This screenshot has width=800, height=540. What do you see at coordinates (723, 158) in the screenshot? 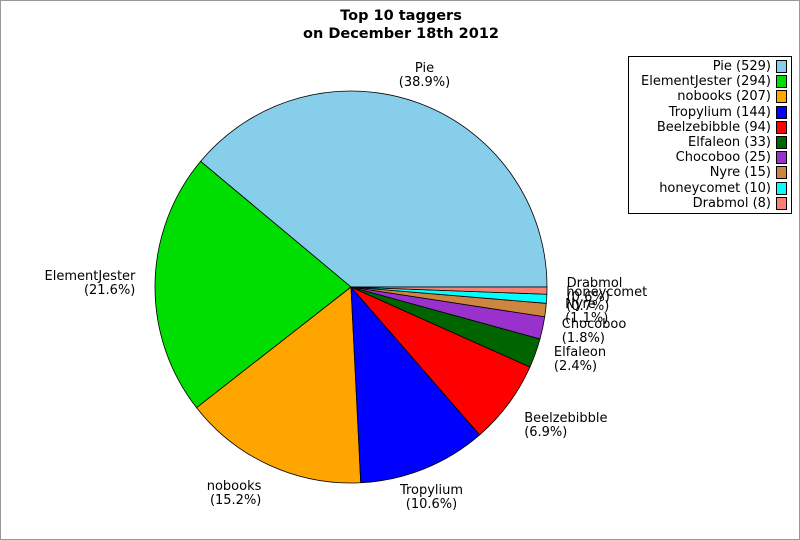
I see `legend-label: Chocoboo (25)` at bounding box center [723, 158].